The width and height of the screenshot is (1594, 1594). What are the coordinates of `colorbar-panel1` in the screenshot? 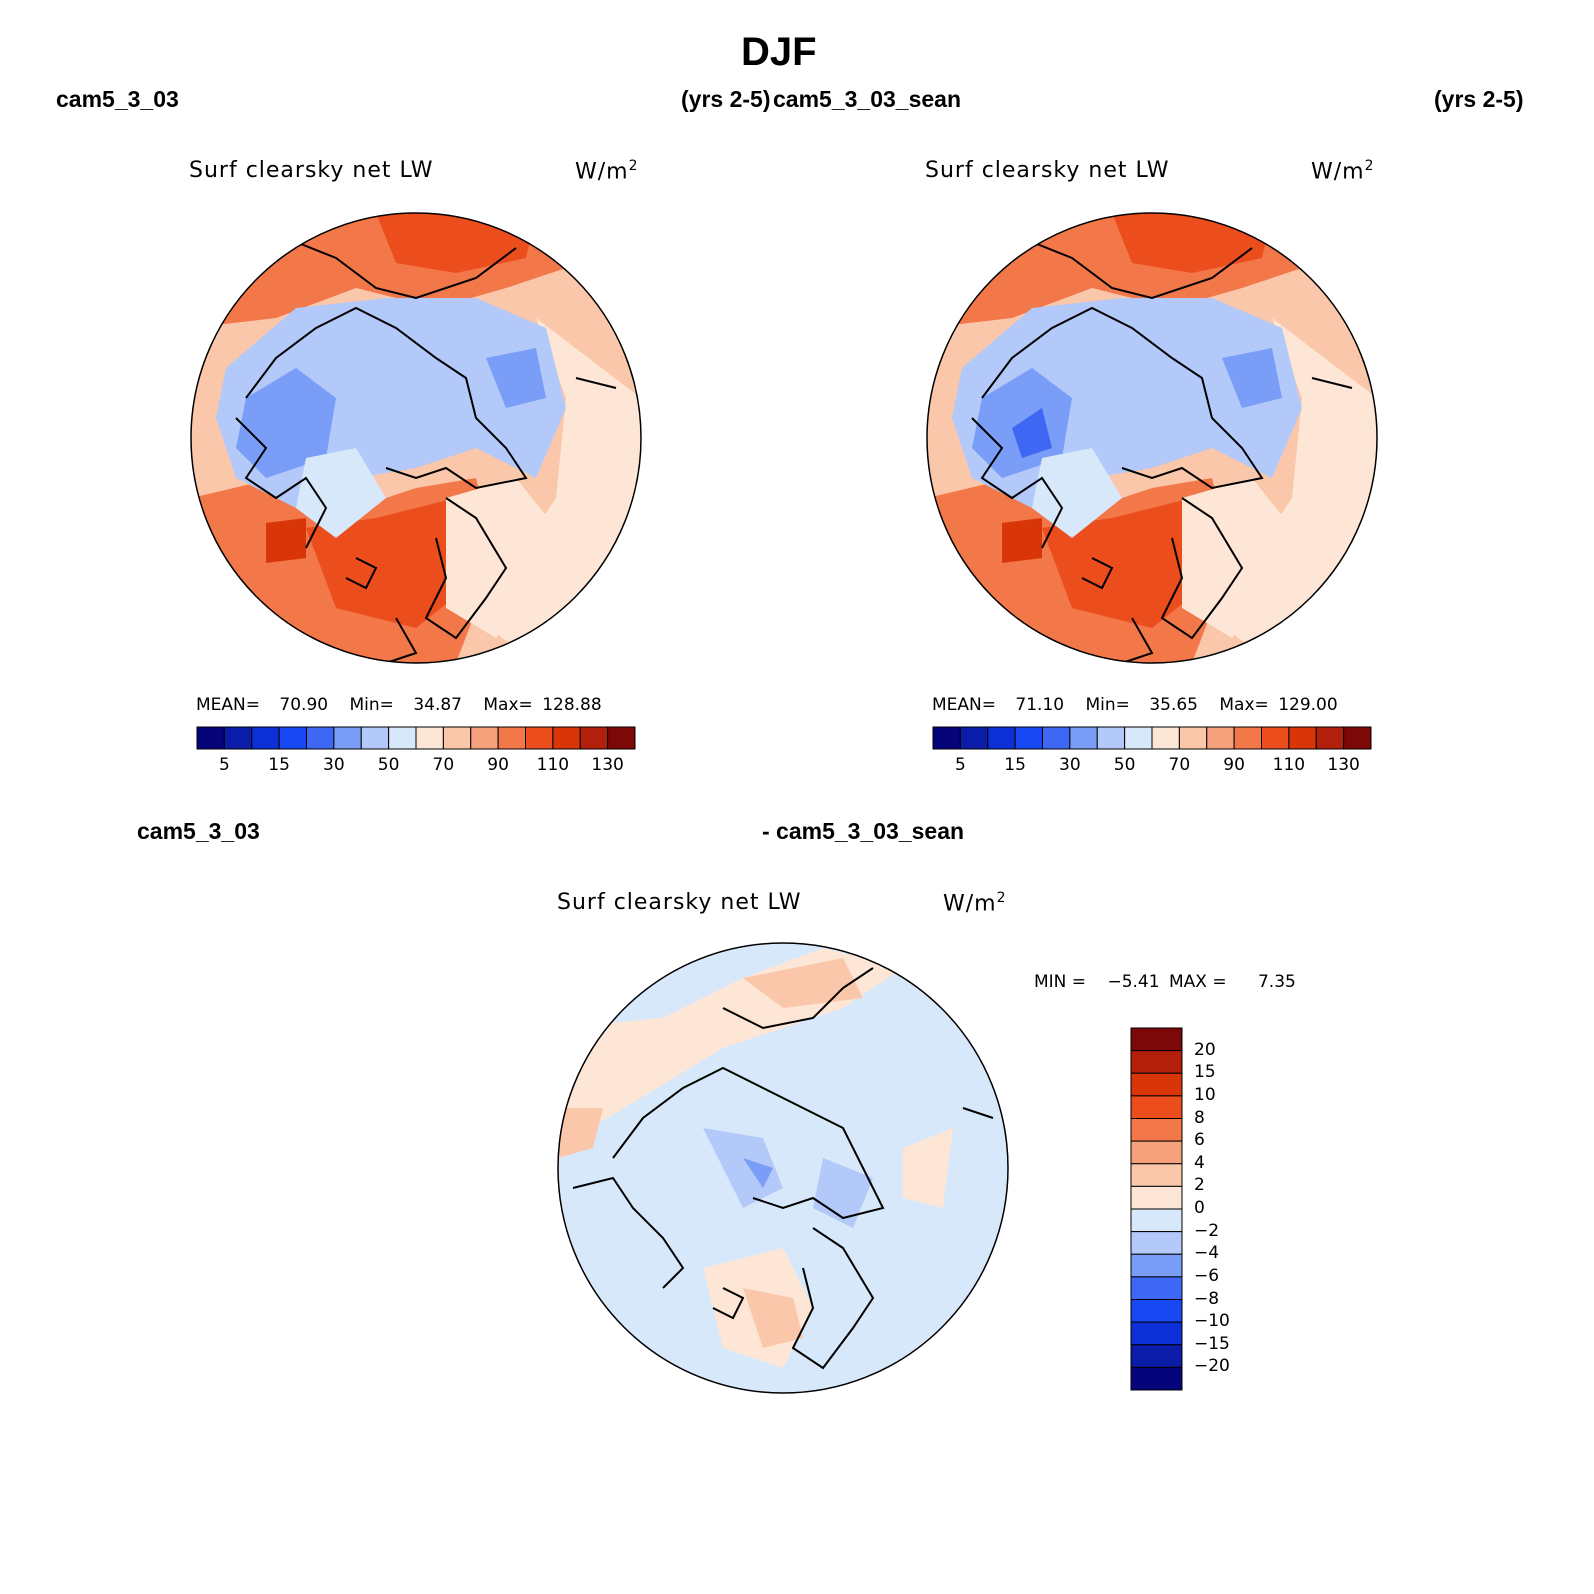 It's located at (416, 738).